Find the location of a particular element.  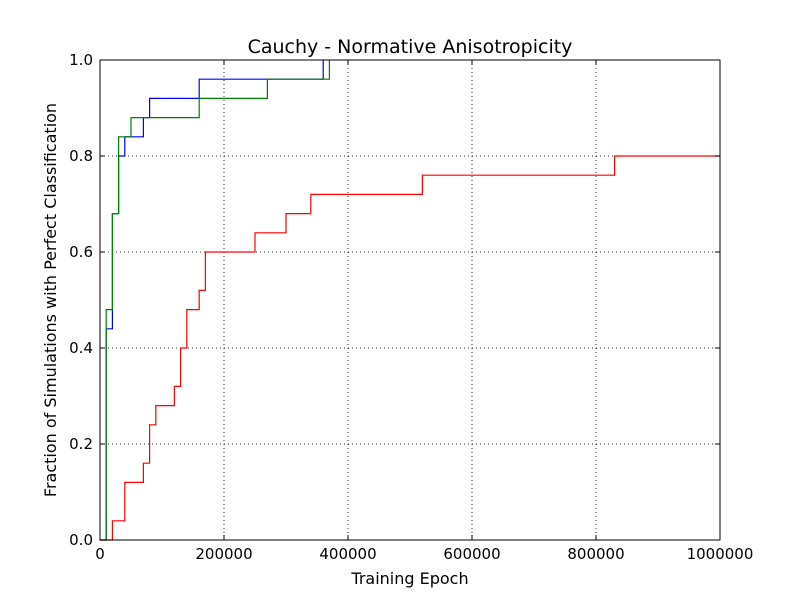

y-tick-label: 0.2 is located at coordinates (81, 444).